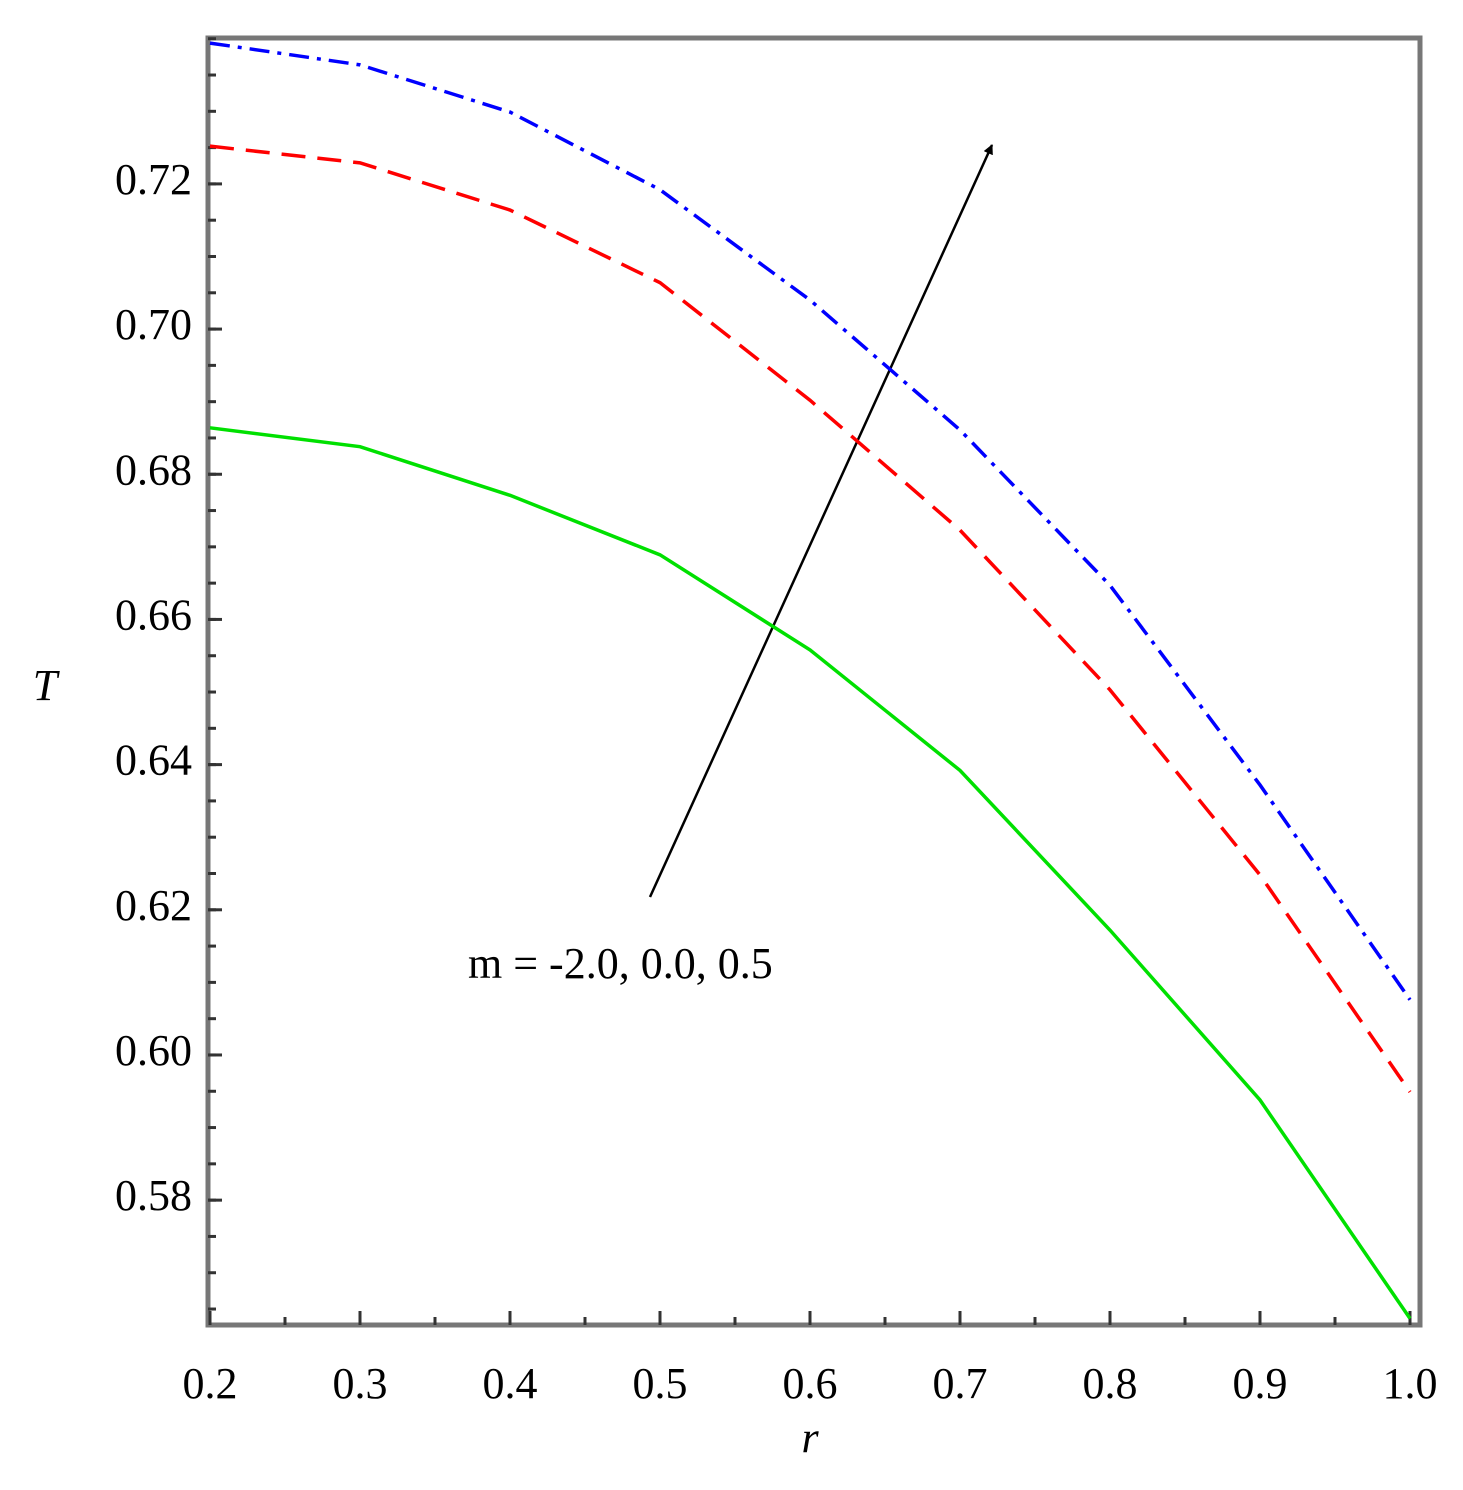 The width and height of the screenshot is (1463, 1490). What do you see at coordinates (1260, 1383) in the screenshot?
I see `x-tick-label: 0.9` at bounding box center [1260, 1383].